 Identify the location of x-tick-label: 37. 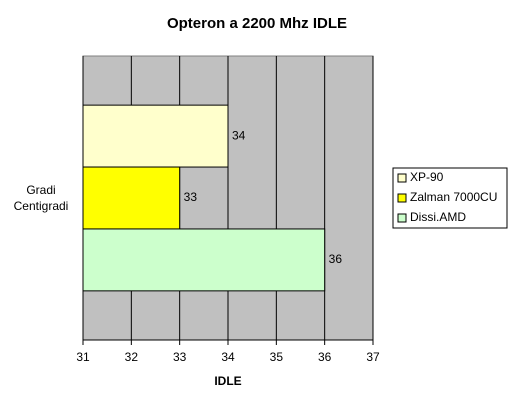
(373, 357).